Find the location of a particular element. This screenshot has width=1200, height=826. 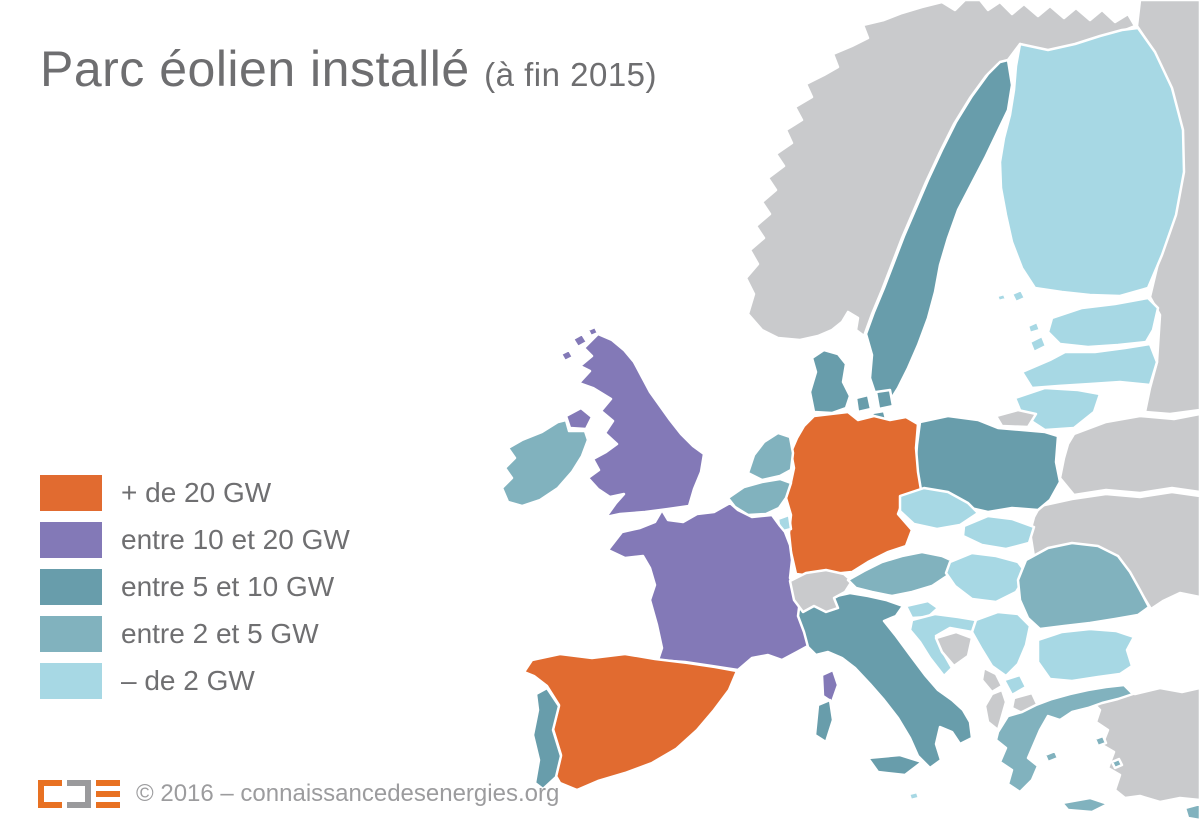

country-netherlands is located at coordinates (770, 456).